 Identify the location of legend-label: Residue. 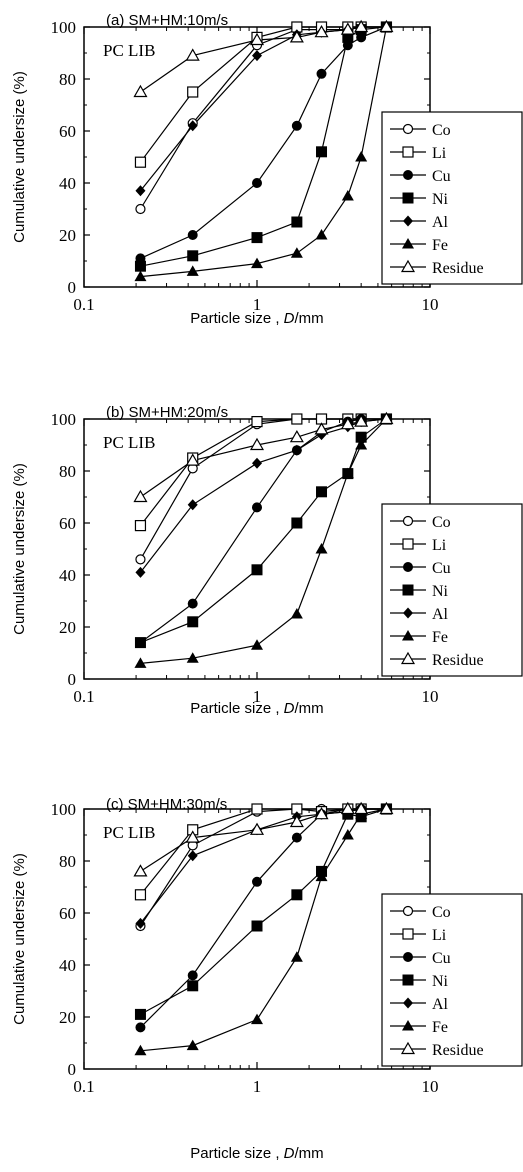
(458, 660).